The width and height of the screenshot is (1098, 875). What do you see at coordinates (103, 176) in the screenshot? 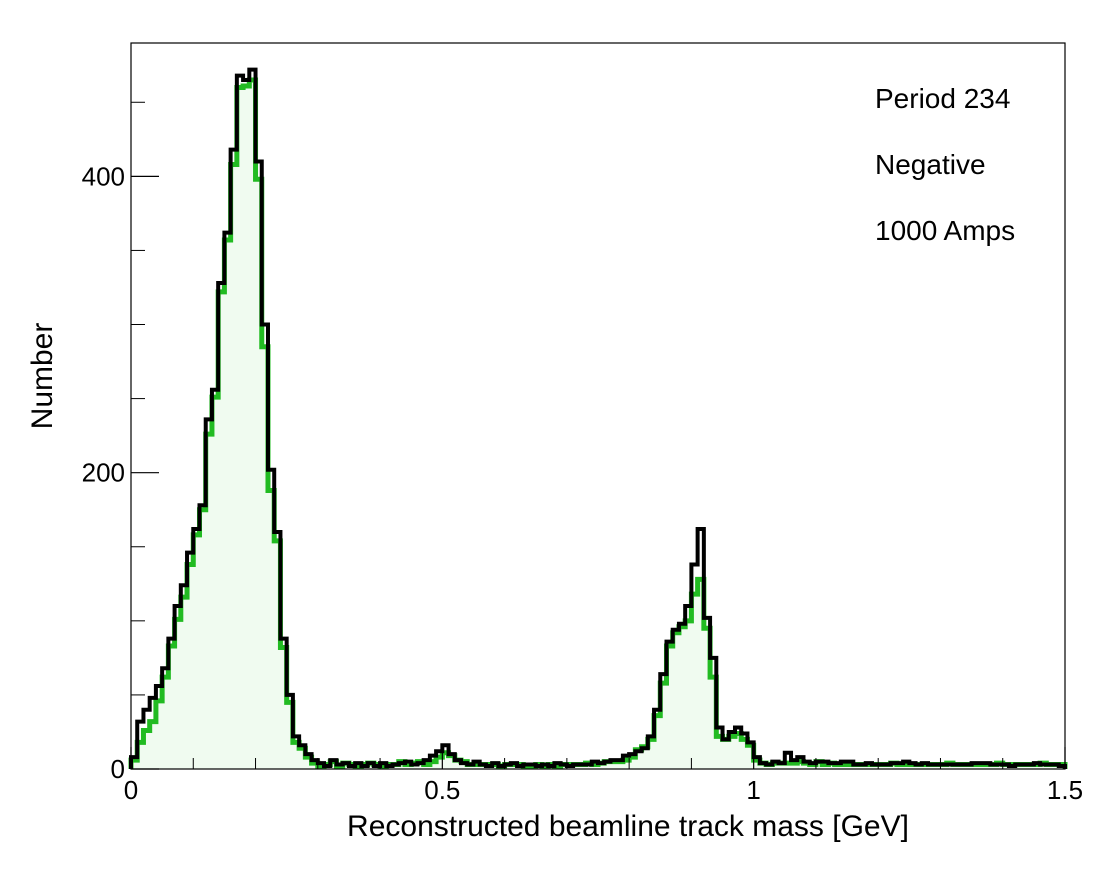
I see `y-tick-label: 400` at bounding box center [103, 176].